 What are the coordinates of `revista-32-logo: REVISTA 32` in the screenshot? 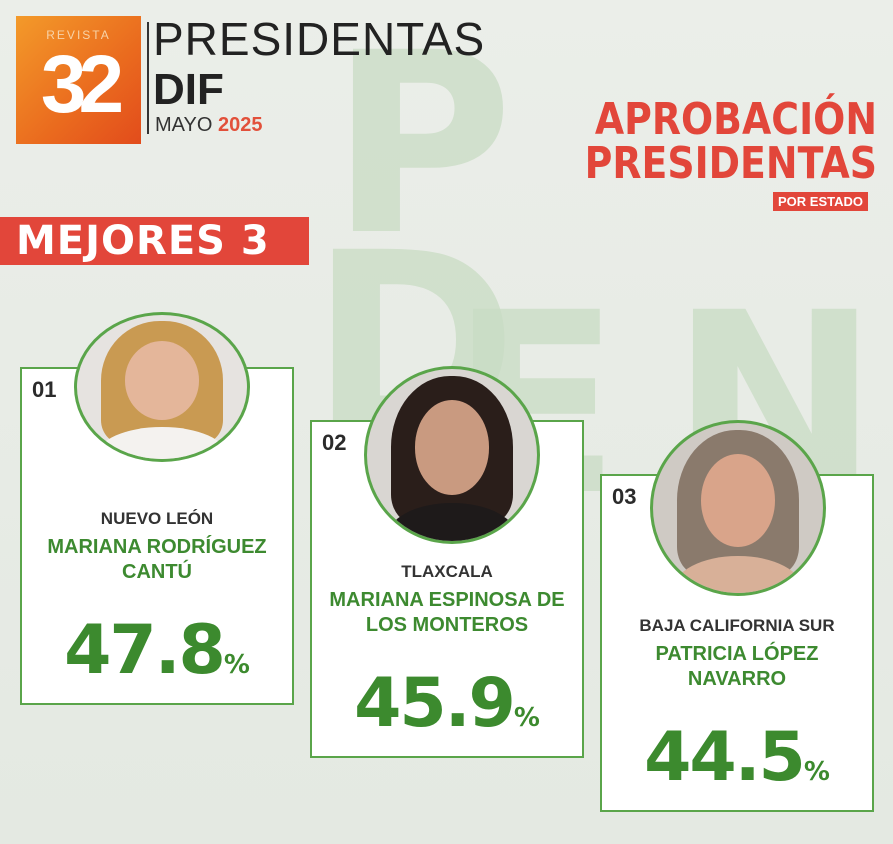 It's located at (78, 80).